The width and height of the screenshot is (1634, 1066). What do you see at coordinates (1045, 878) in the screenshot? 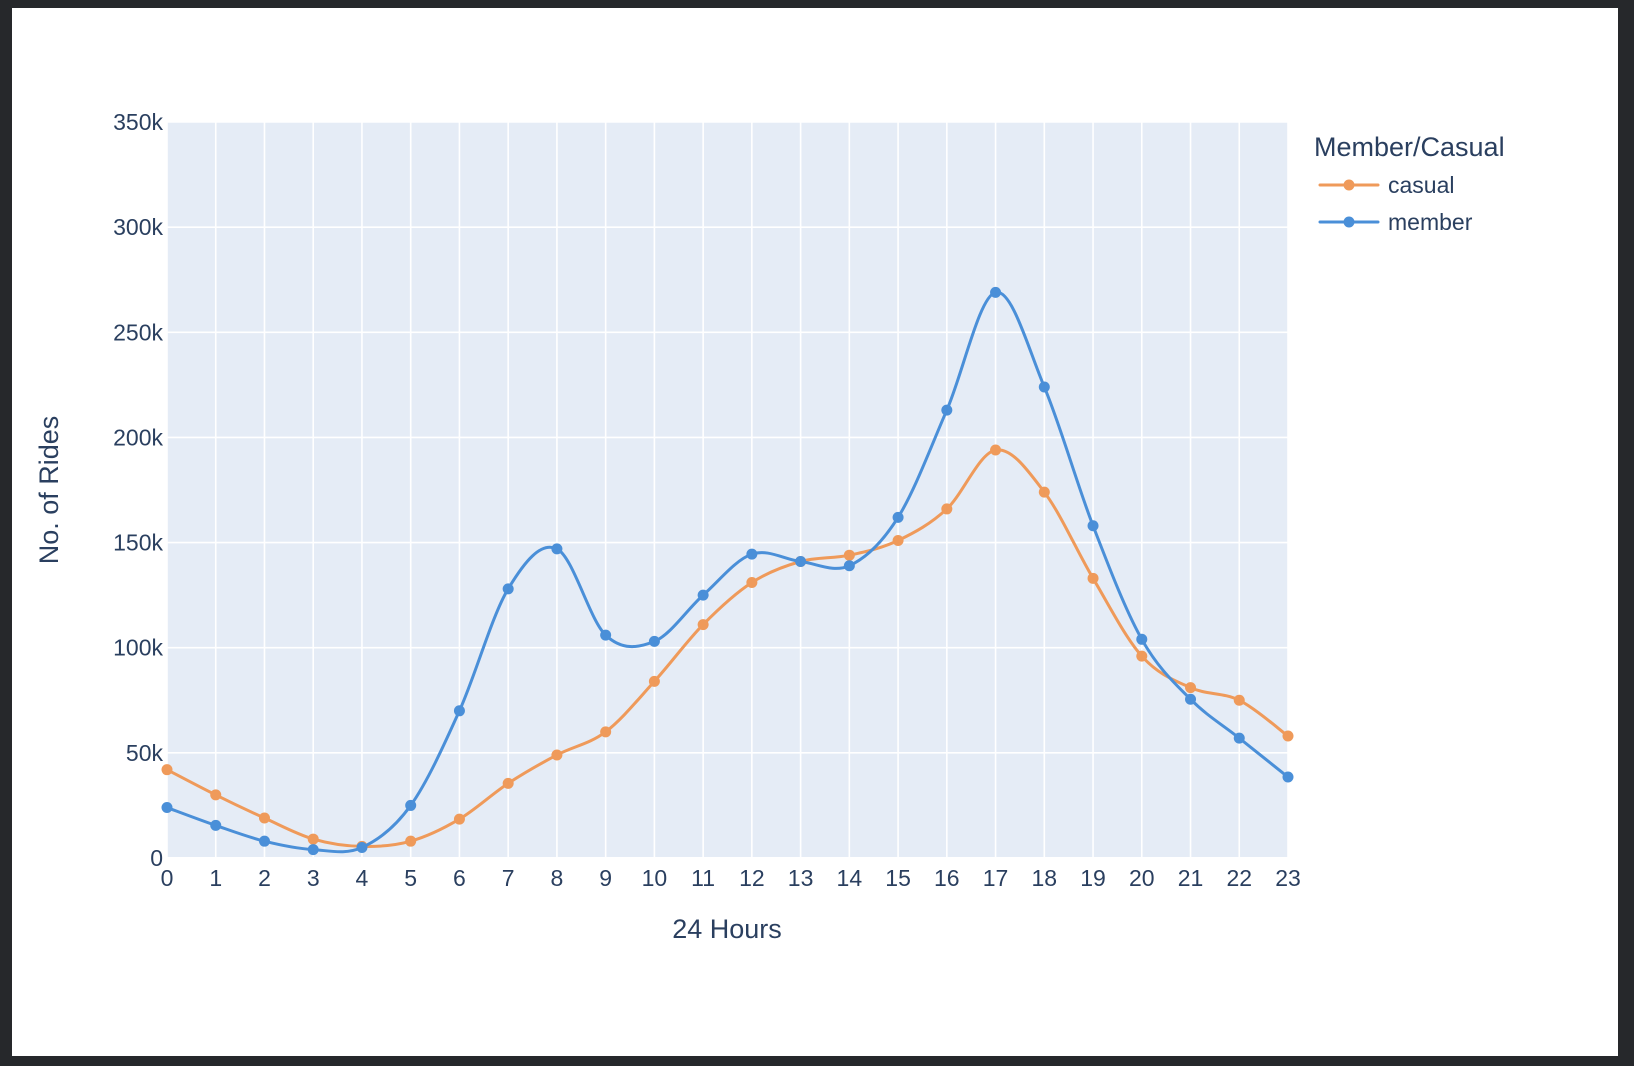
I see `x-tick-label: 18` at bounding box center [1045, 878].